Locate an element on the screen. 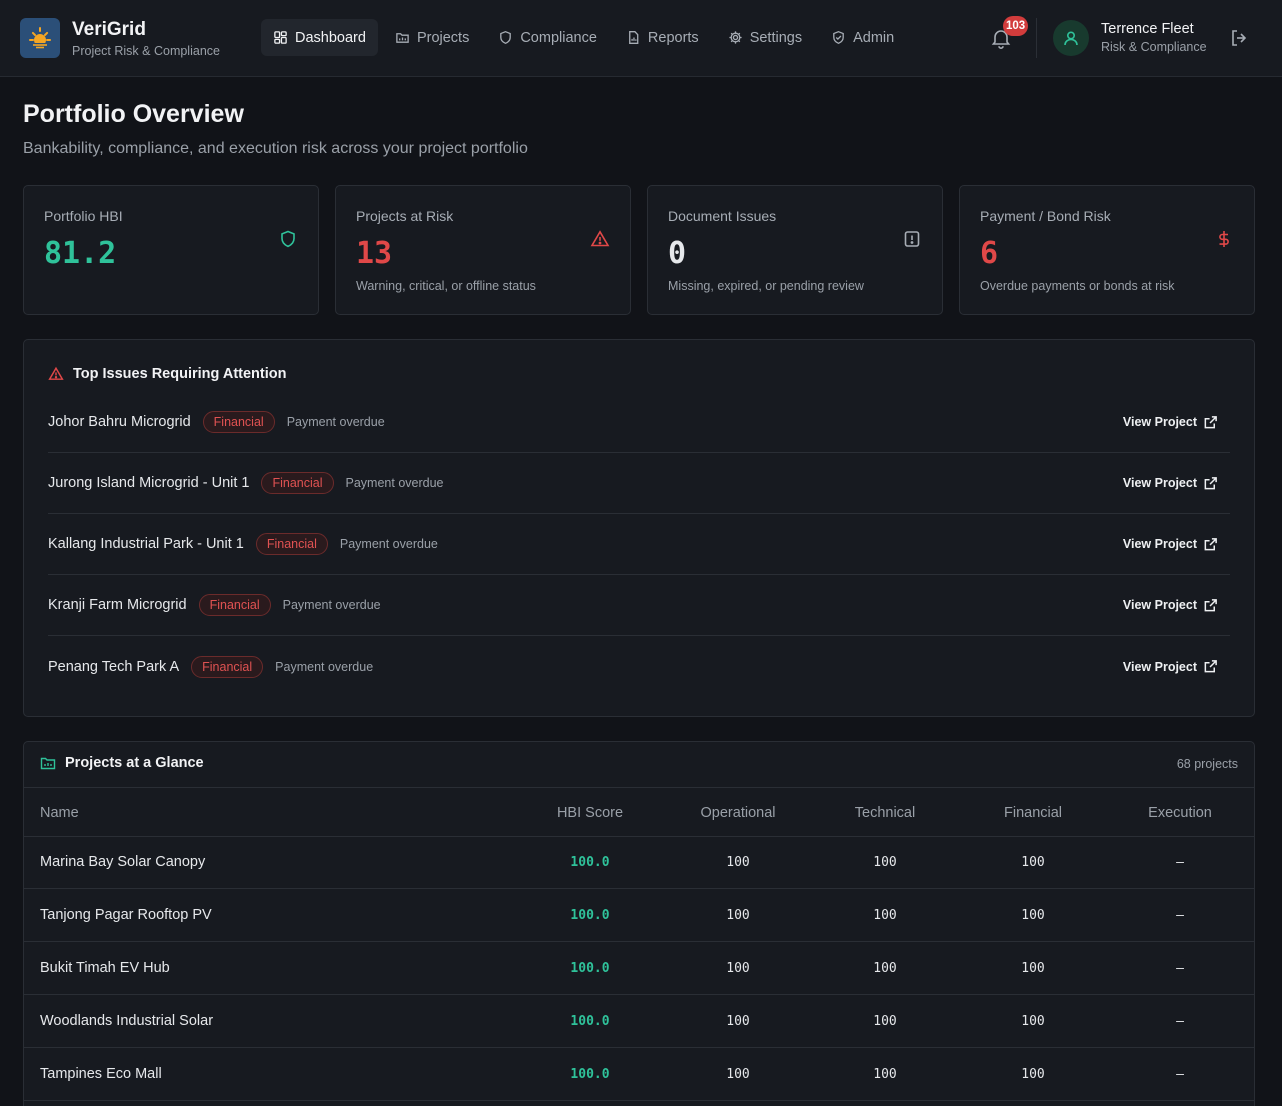 The width and height of the screenshot is (1282, 1106). column-header-execution: Execution is located at coordinates (1180, 813).